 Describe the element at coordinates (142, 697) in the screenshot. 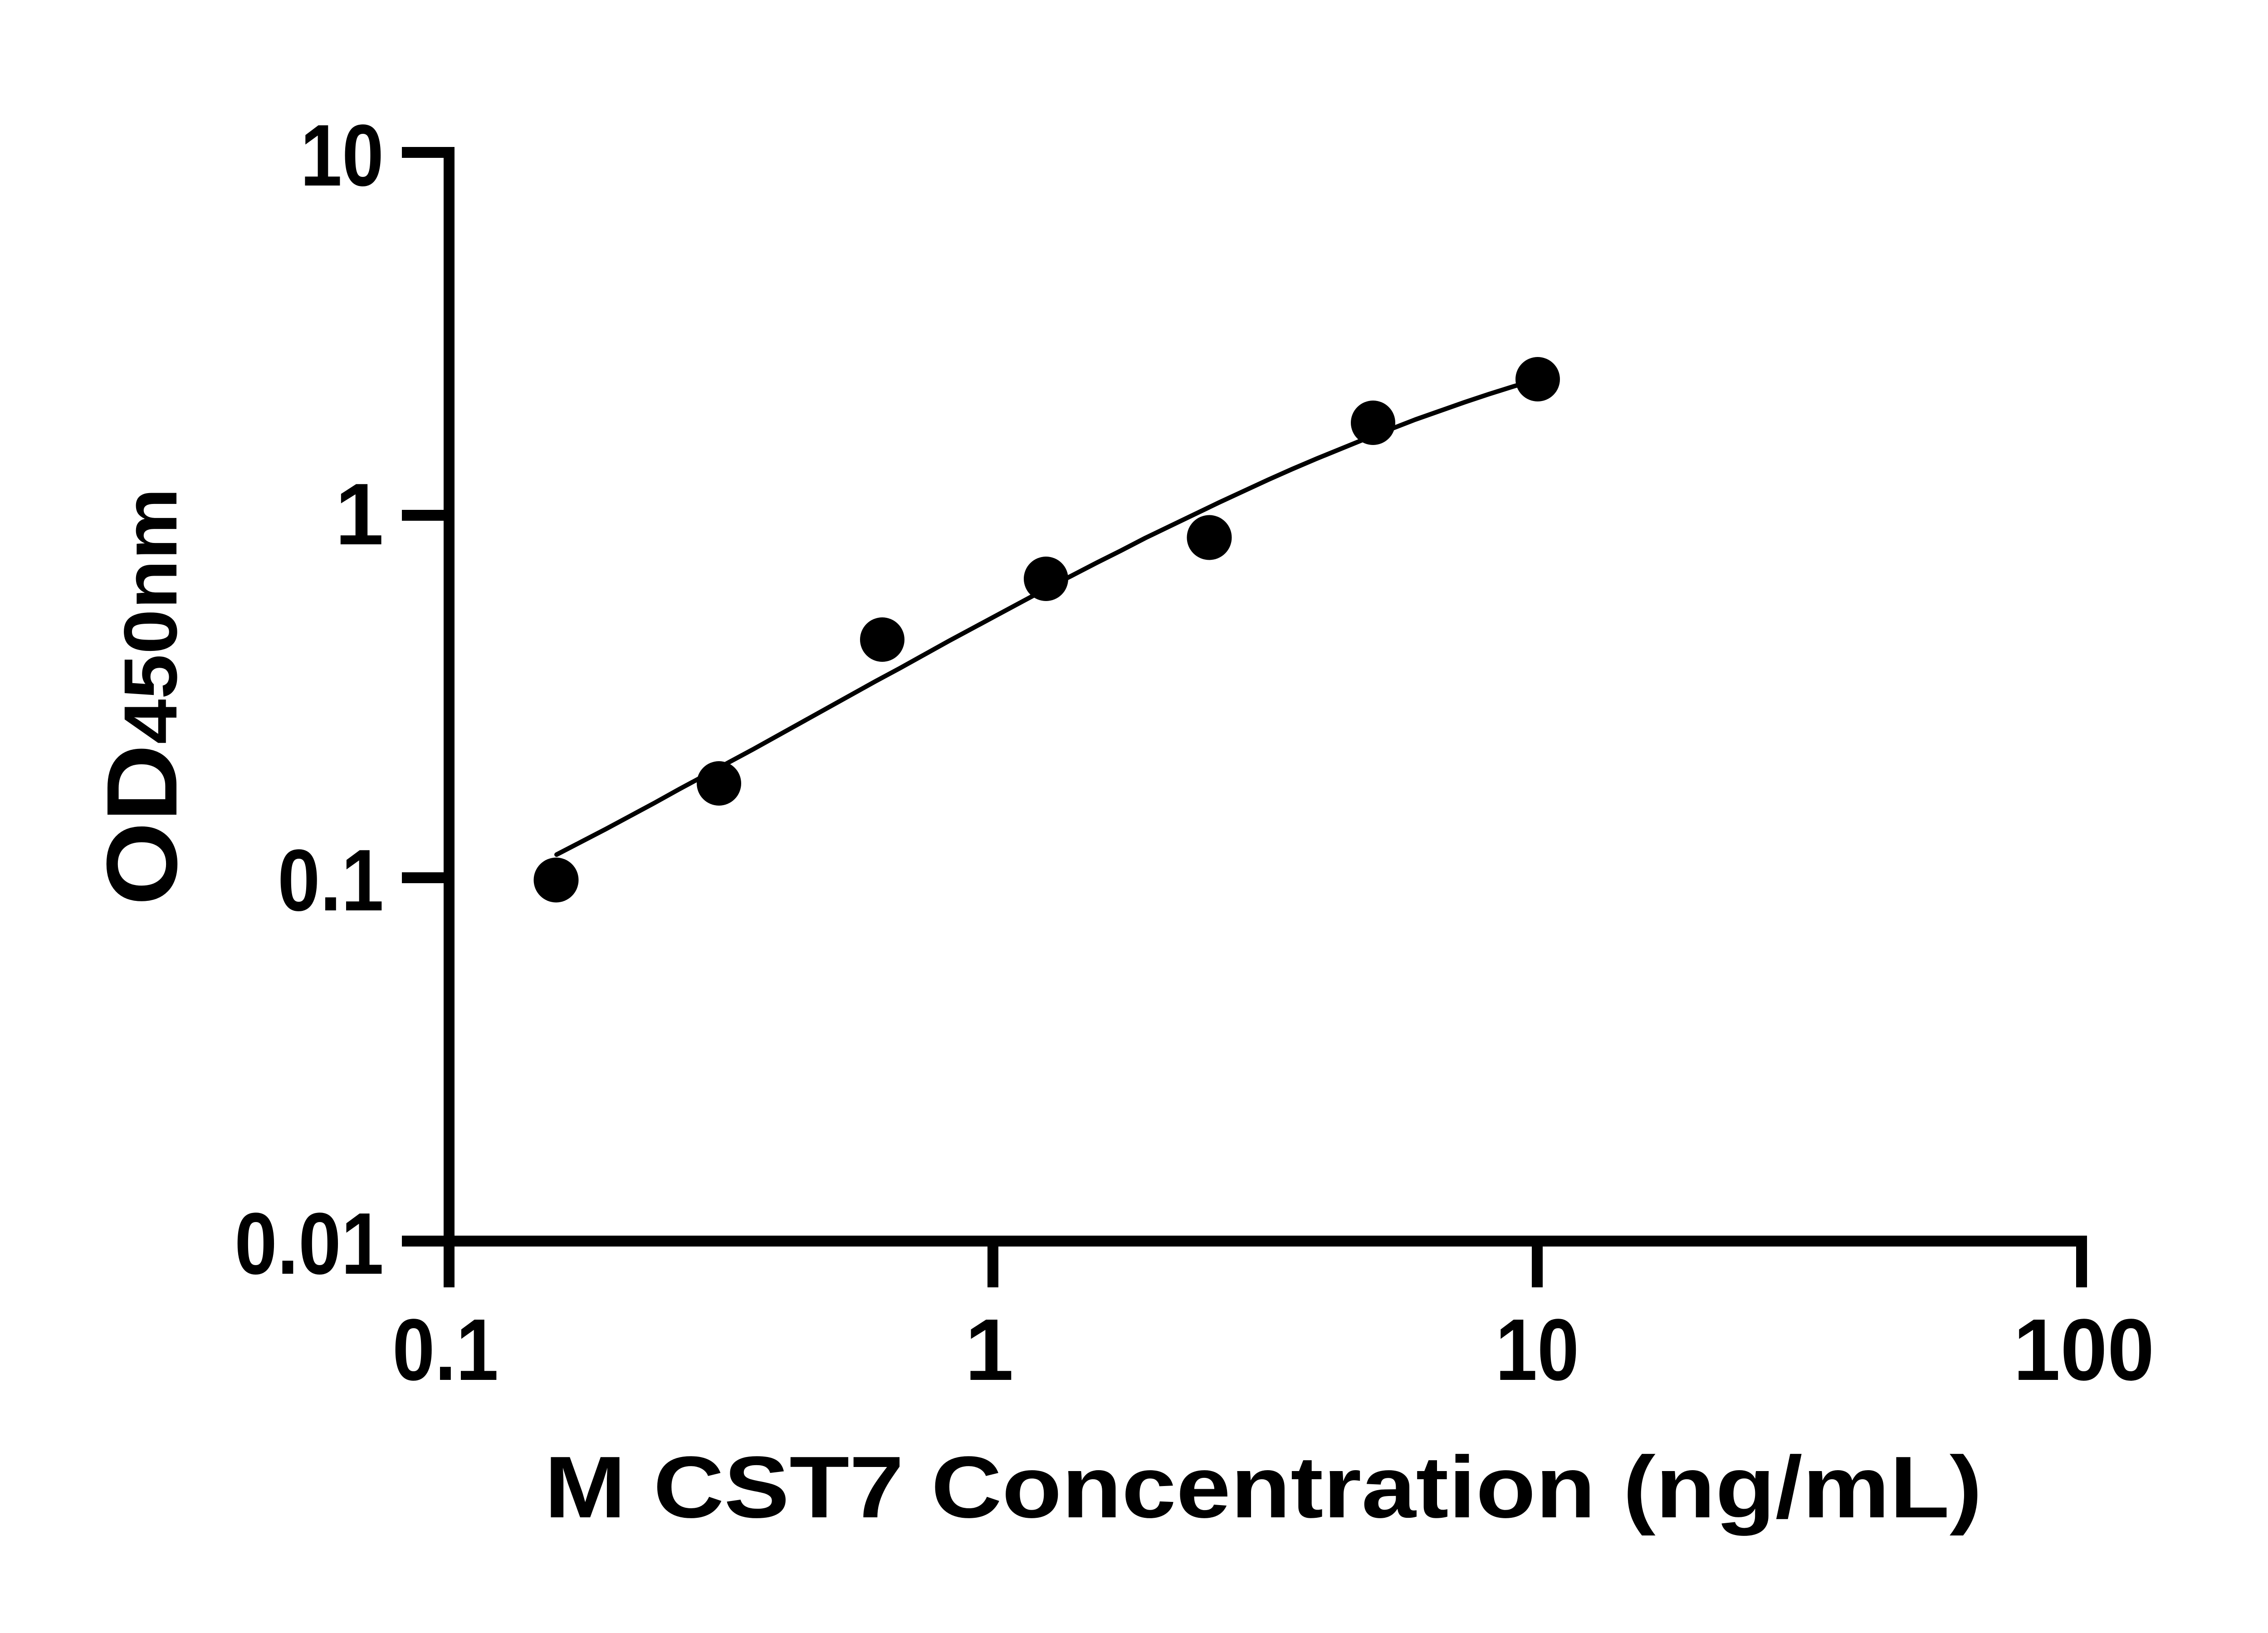

I see `svg-text: OD450nm` at that location.